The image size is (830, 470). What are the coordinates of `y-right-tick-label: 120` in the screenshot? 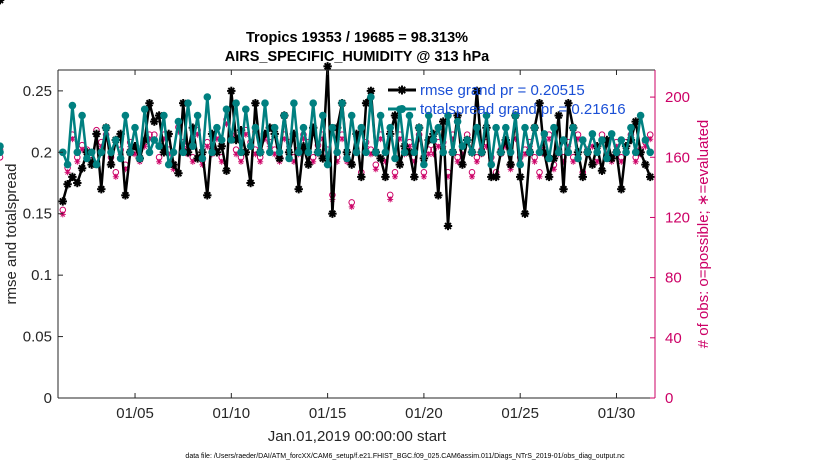 It's located at (677, 217).